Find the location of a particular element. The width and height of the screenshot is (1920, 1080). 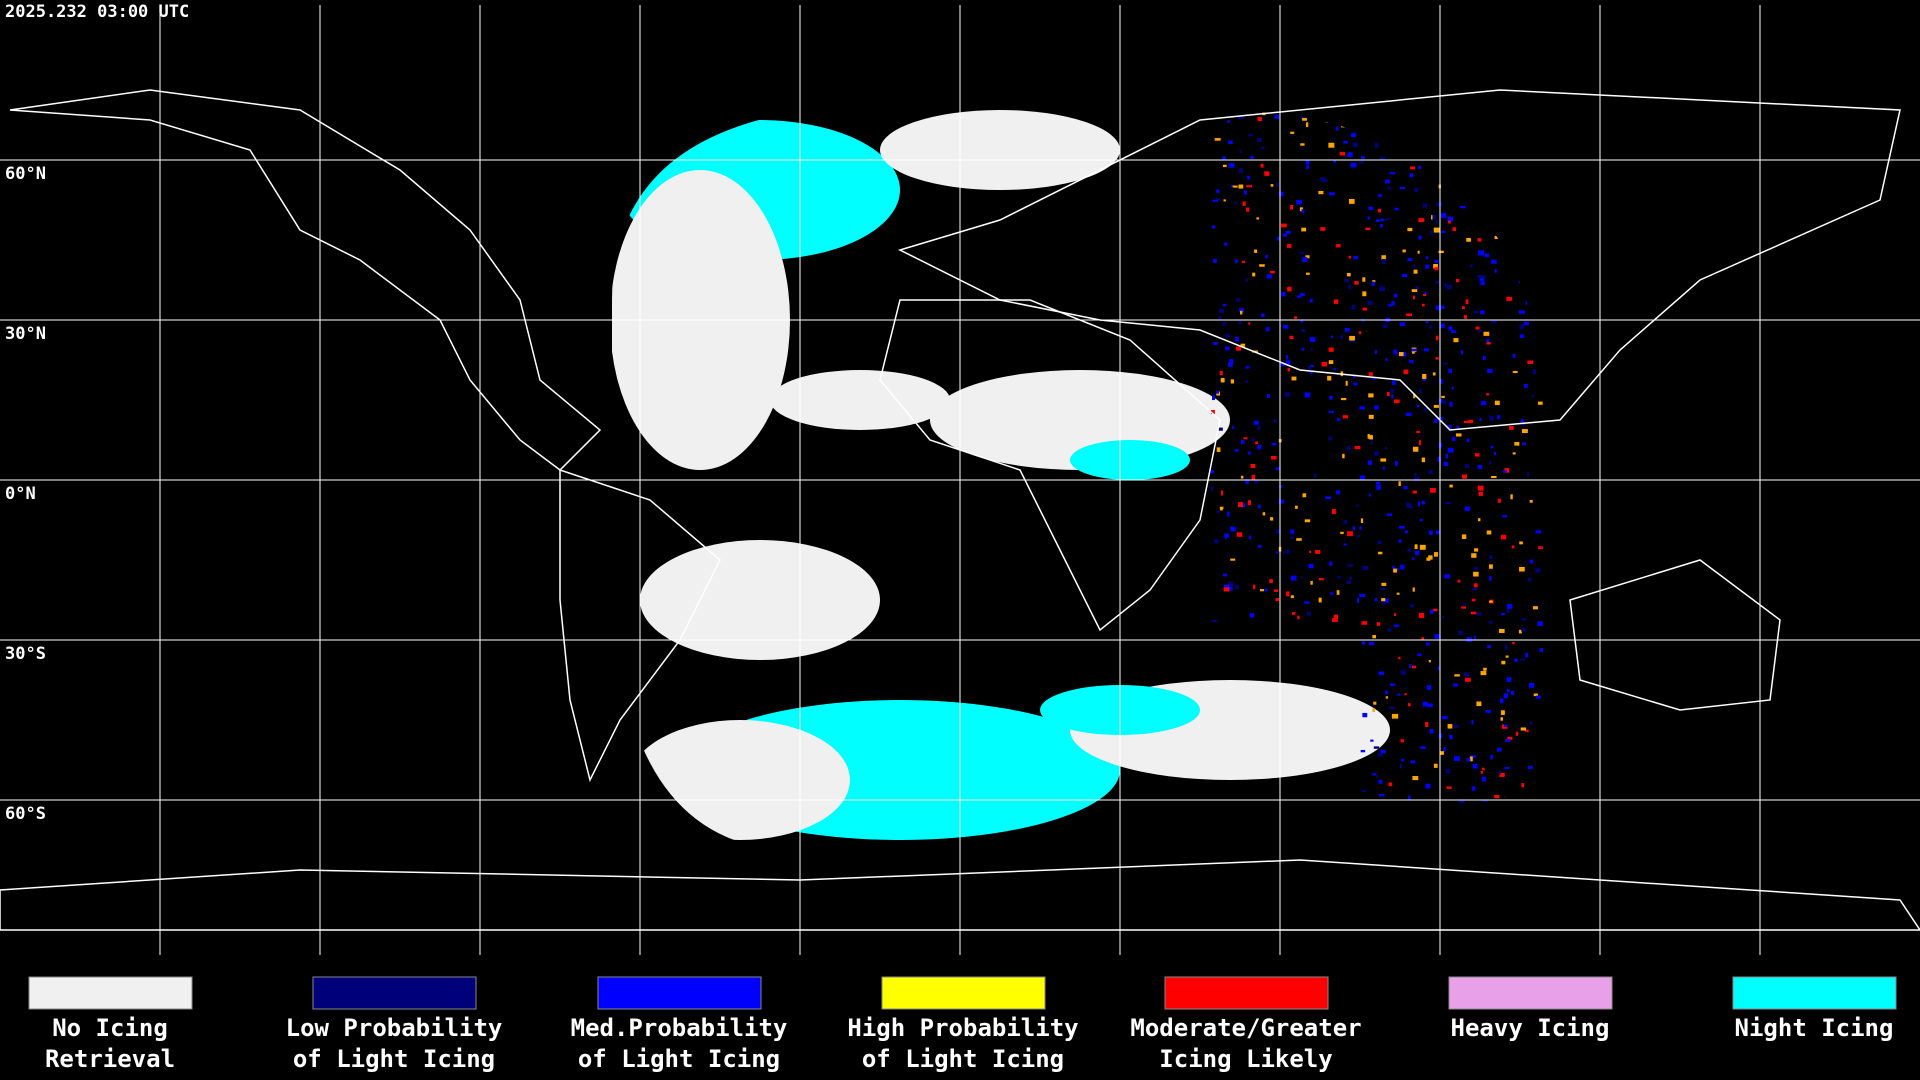

latitude-label: 0°N is located at coordinates (20, 494).